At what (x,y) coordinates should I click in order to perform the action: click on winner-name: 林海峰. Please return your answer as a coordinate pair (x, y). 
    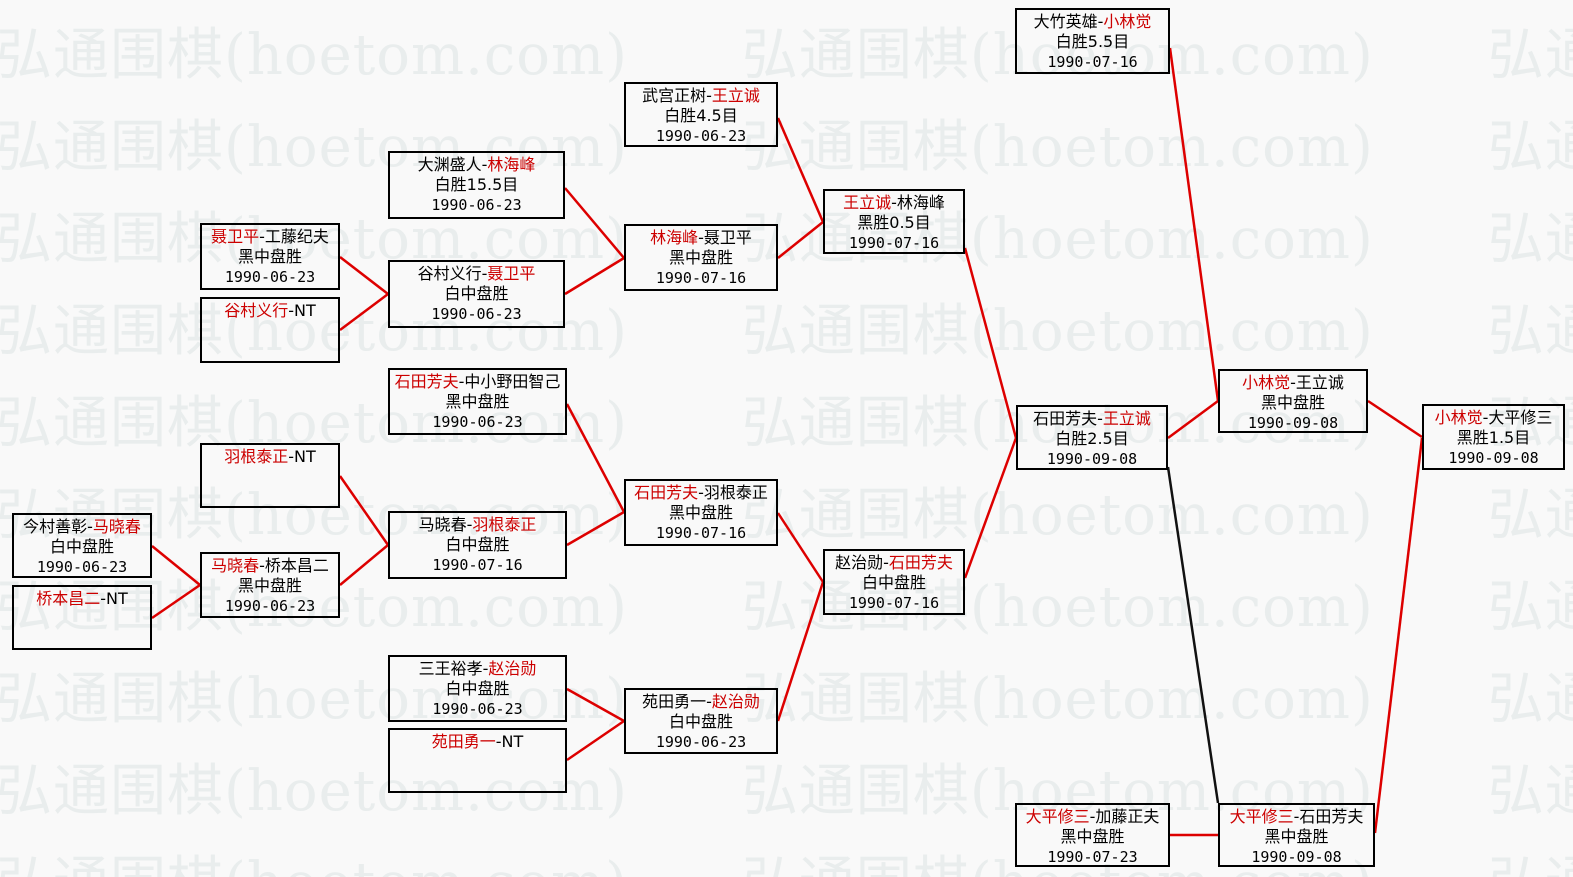
    Looking at the image, I should click on (674, 237).